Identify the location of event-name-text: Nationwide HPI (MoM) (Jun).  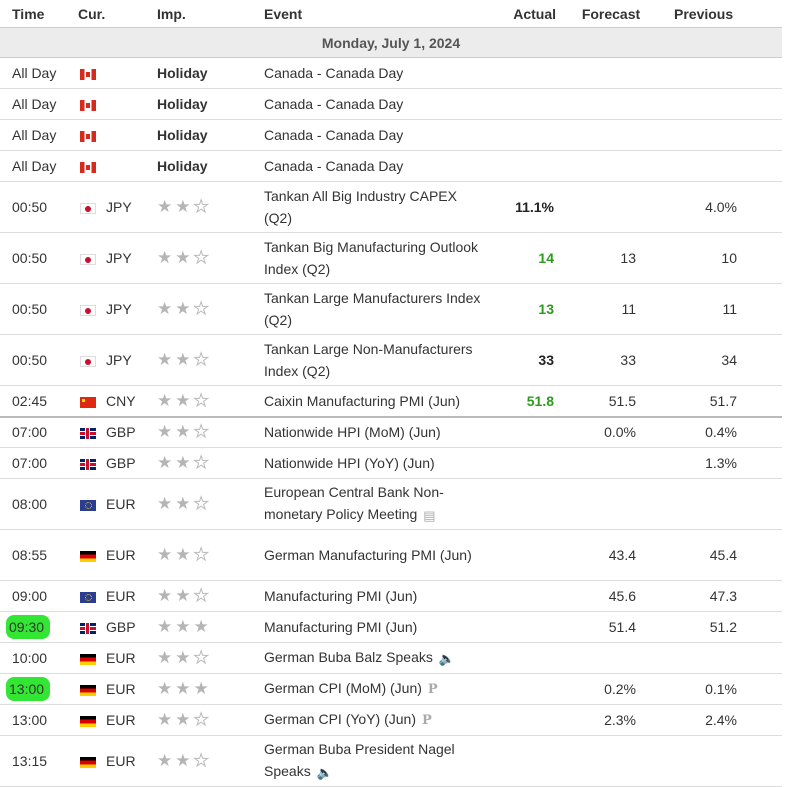
(352, 432).